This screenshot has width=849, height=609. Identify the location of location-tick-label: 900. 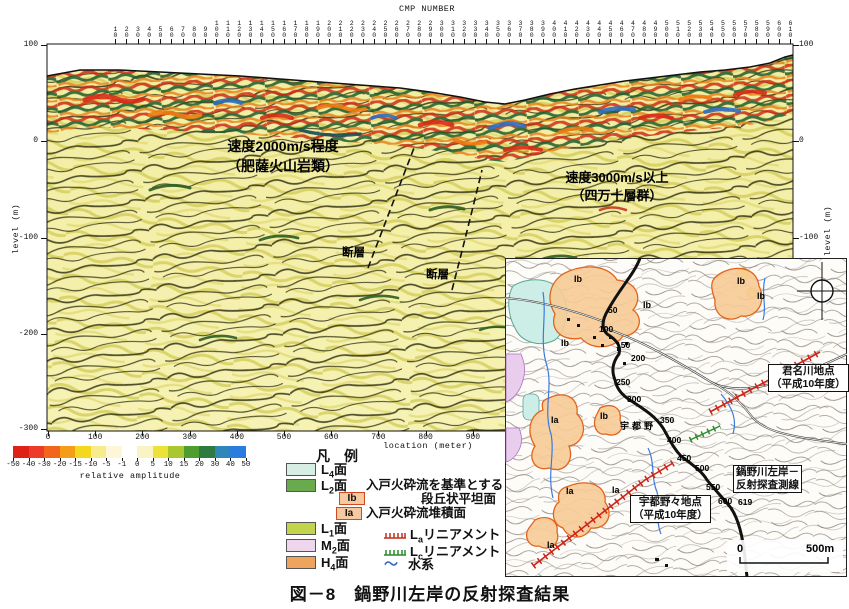
(472, 437).